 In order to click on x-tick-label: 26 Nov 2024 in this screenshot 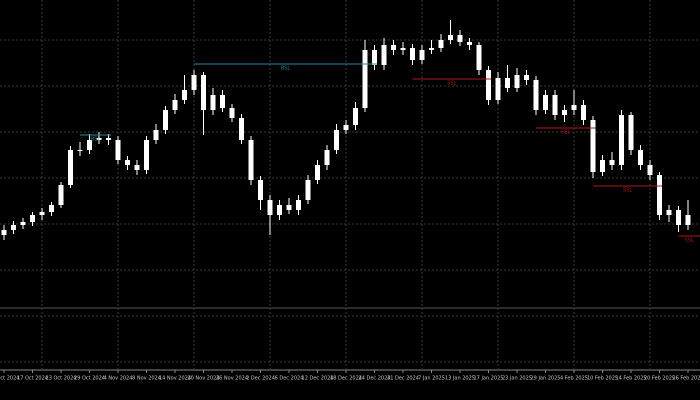, I will do `click(232, 379)`.